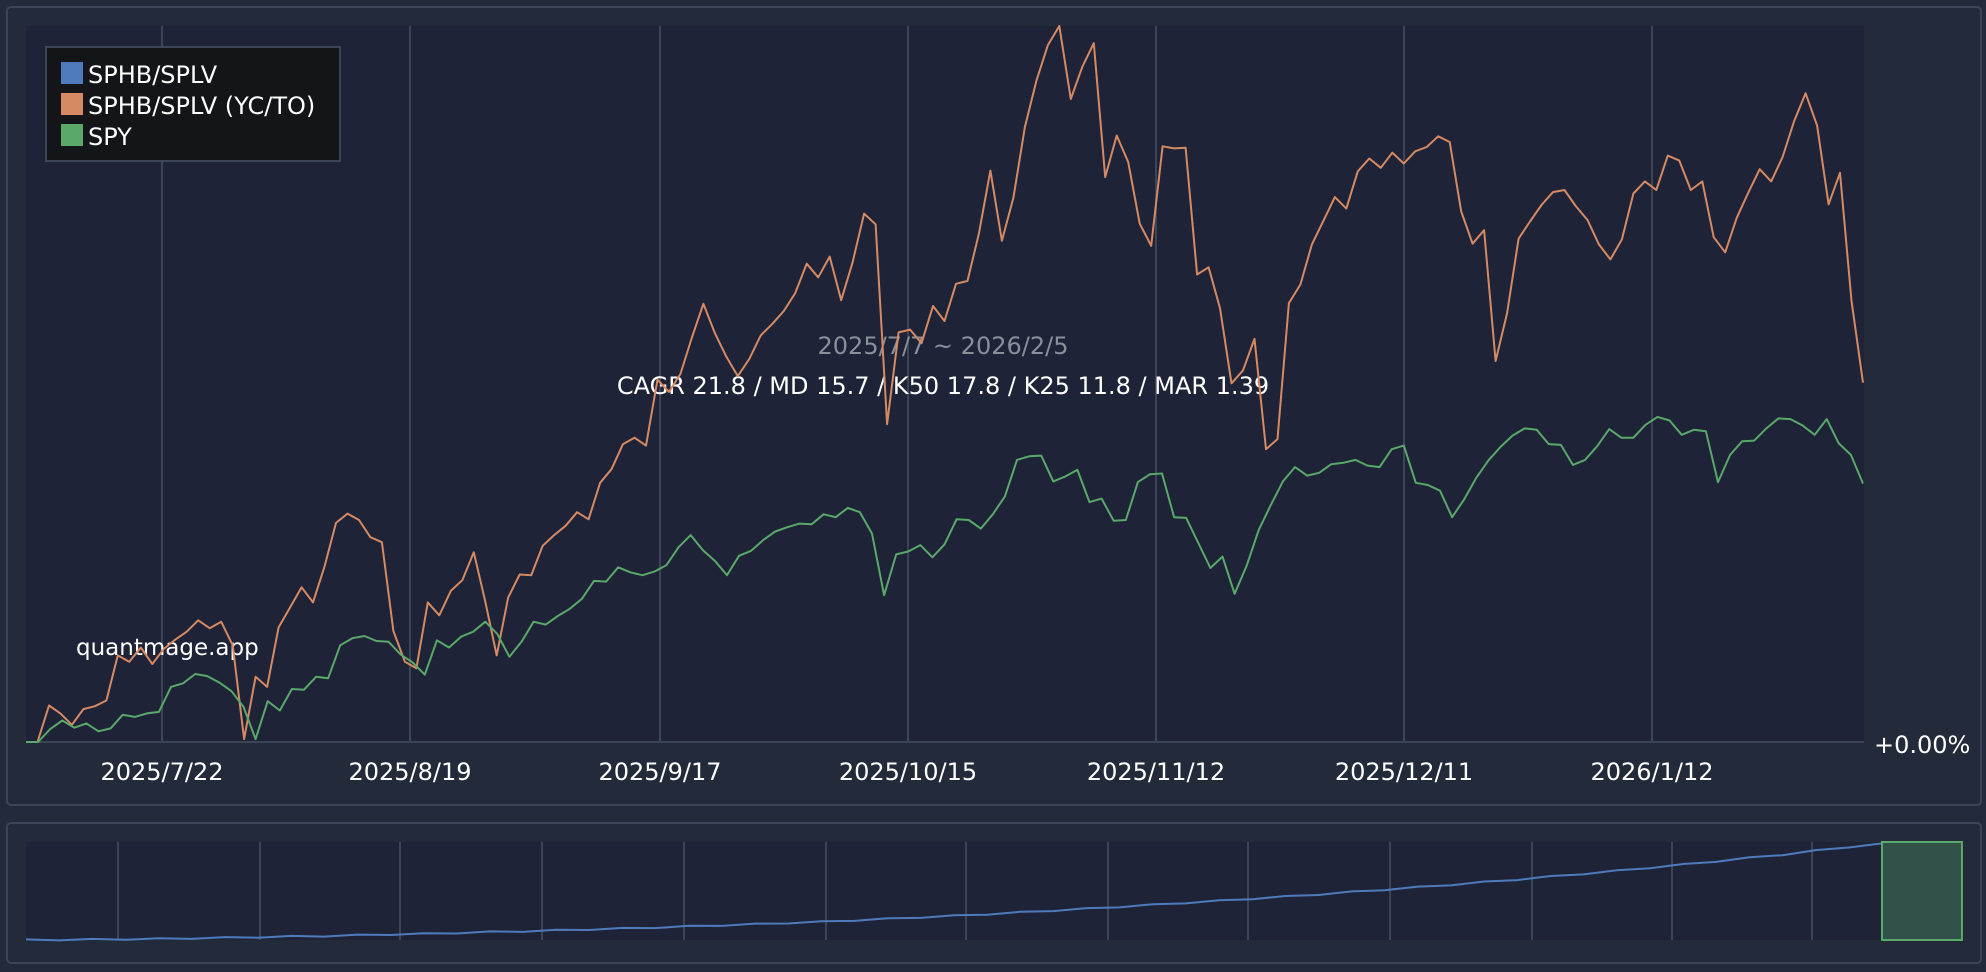 The image size is (1986, 972). Describe the element at coordinates (72, 135) in the screenshot. I see `legend-swatch-spy` at that location.